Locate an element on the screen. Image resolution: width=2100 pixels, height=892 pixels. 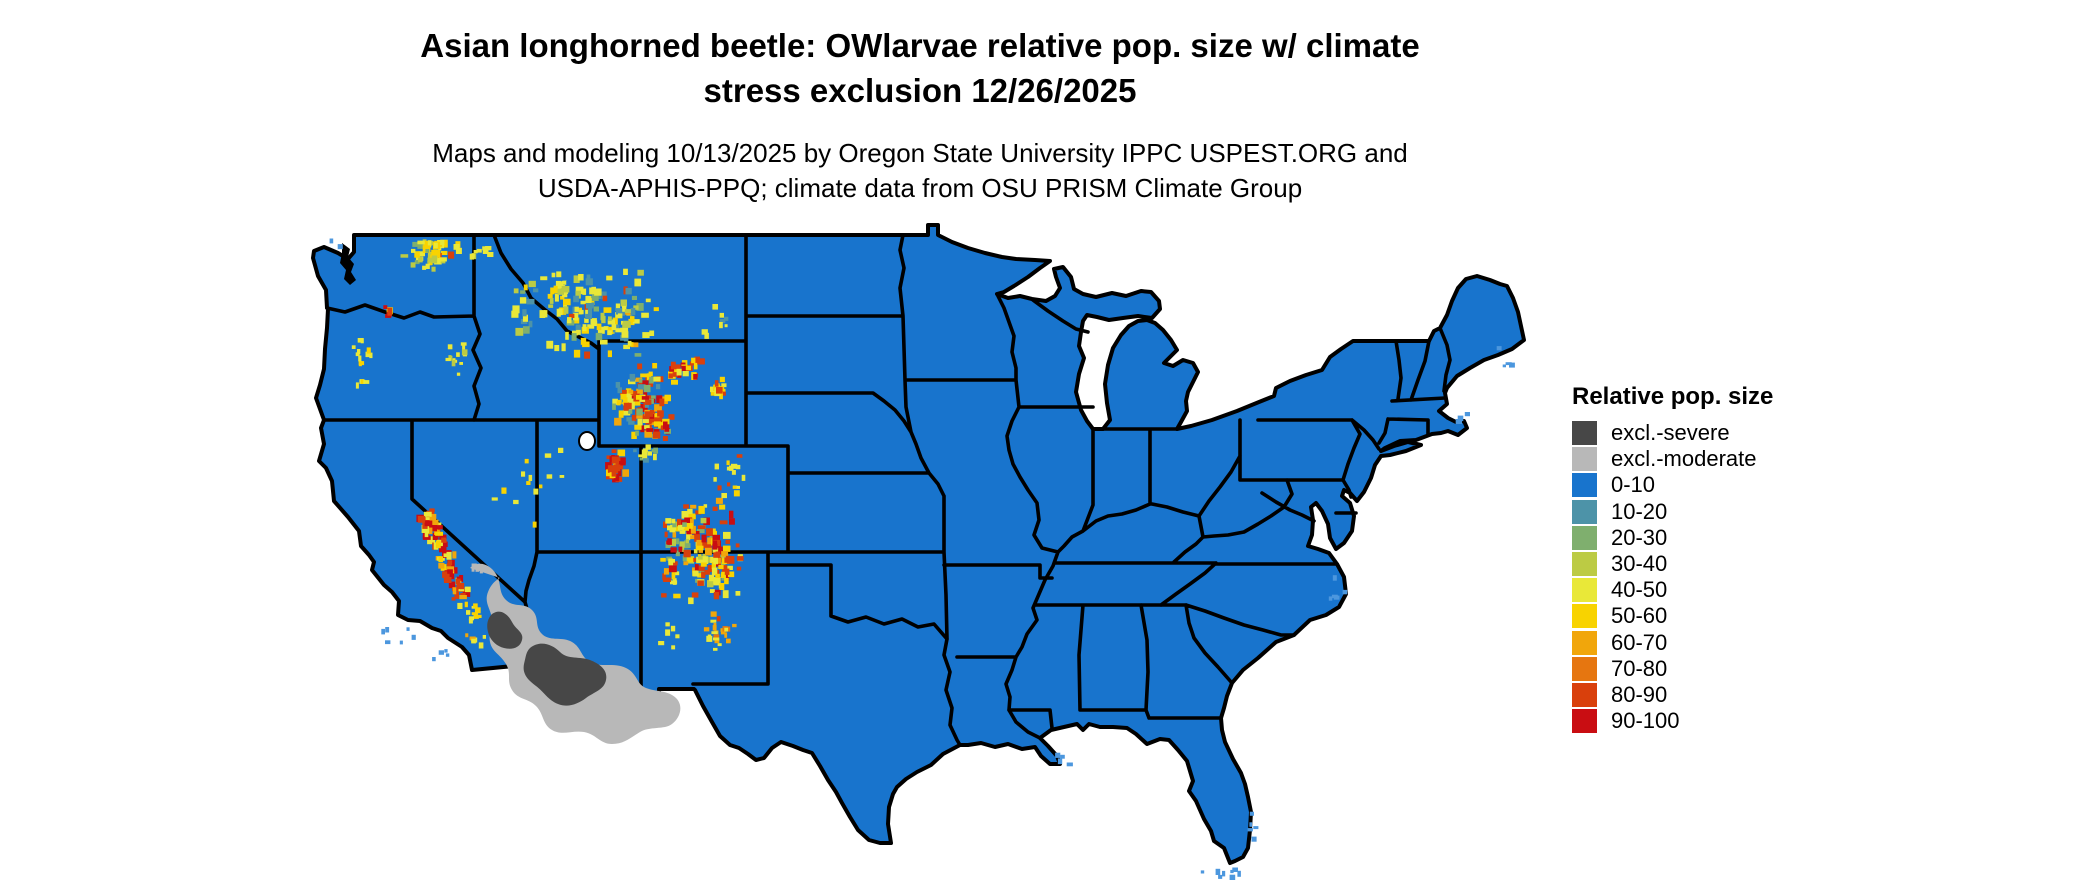
legend-swatch-b50 is located at coordinates (1584, 616).